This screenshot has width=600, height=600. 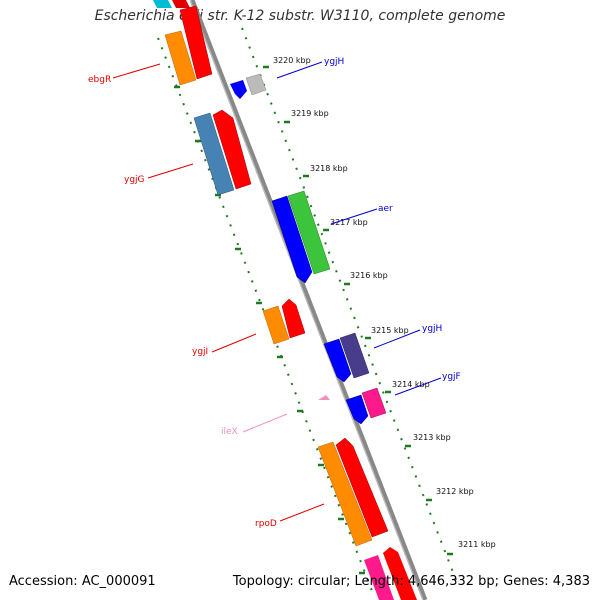 What do you see at coordinates (200, 352) in the screenshot?
I see `gene-label-ygjI: ygjI` at bounding box center [200, 352].